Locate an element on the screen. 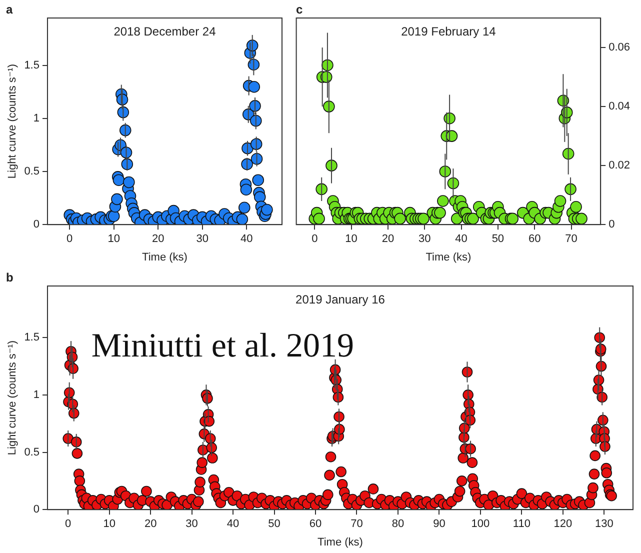 This screenshot has height=553, width=641. x-tick-label: 110 is located at coordinates (521, 524).